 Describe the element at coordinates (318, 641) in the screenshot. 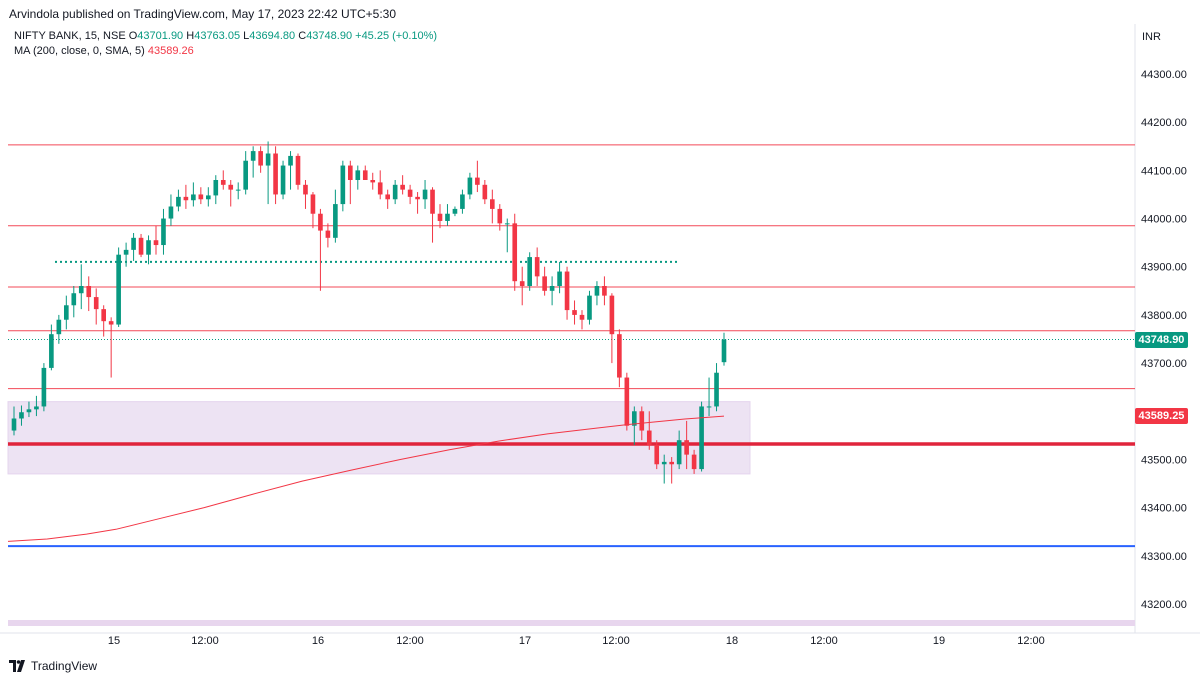

I see `time-tick-label: 16` at that location.